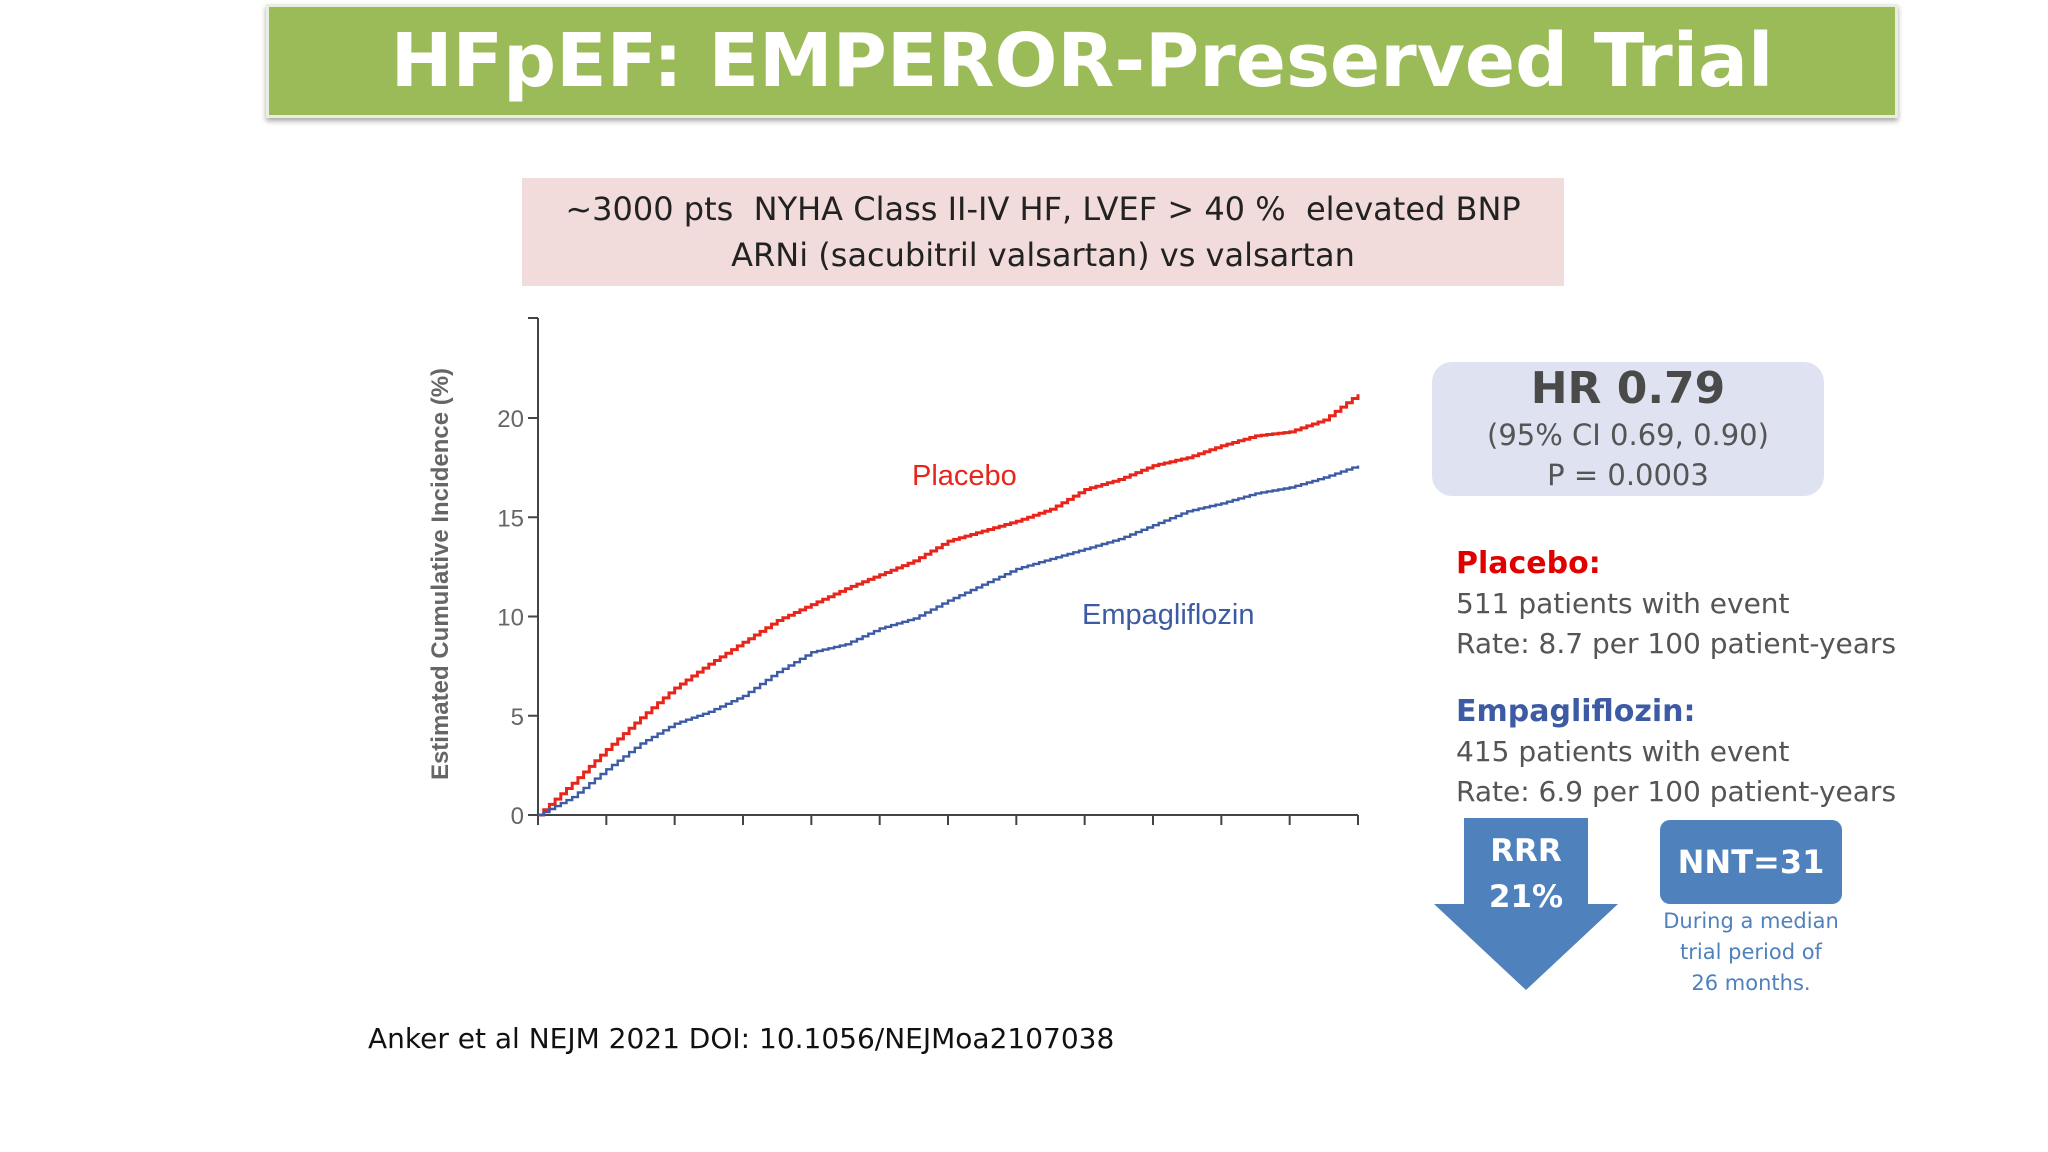  I want to click on y-tick-label: 10, so click(510, 618).